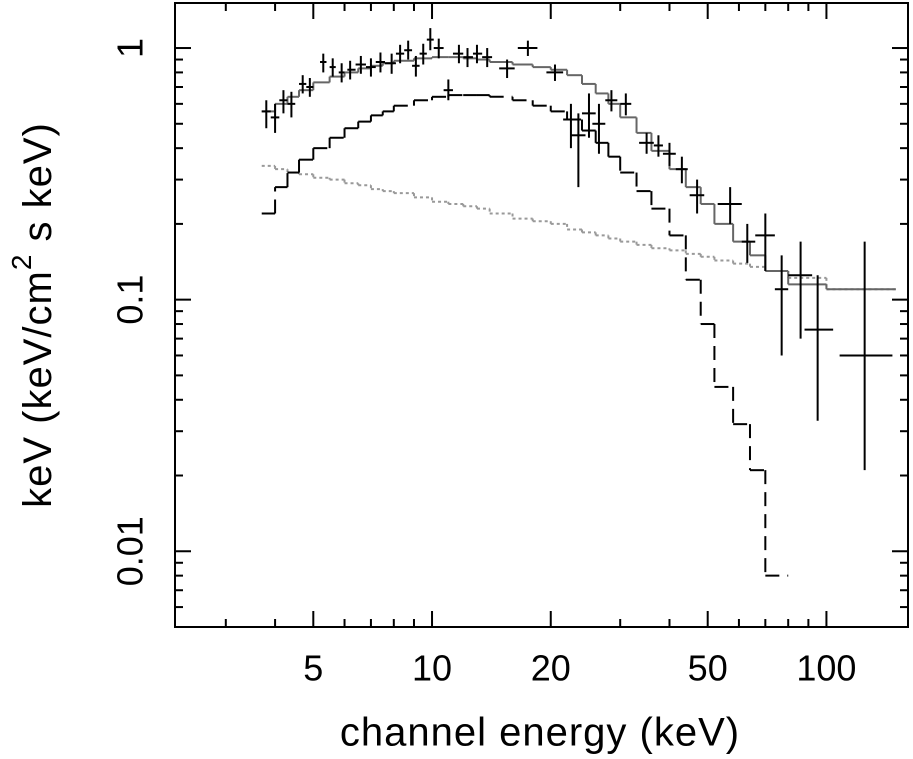 Image resolution: width=913 pixels, height=759 pixels. What do you see at coordinates (551, 668) in the screenshot?
I see `x-tick-label: 20` at bounding box center [551, 668].